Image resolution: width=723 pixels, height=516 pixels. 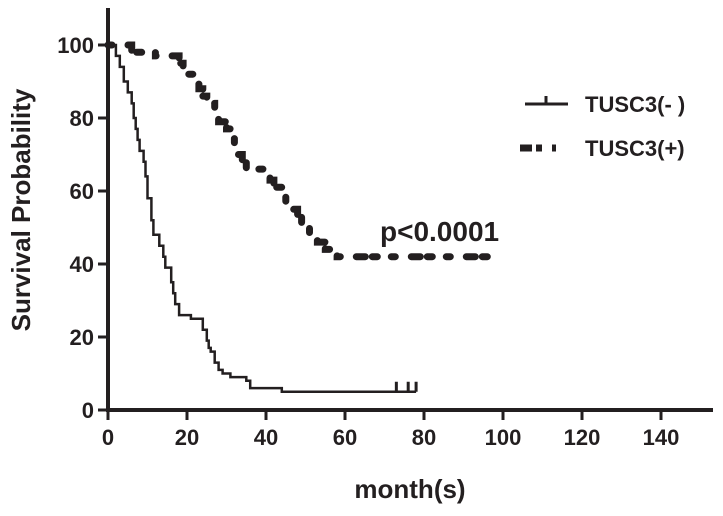 What do you see at coordinates (266, 437) in the screenshot?
I see `x-tick-label: 40` at bounding box center [266, 437].